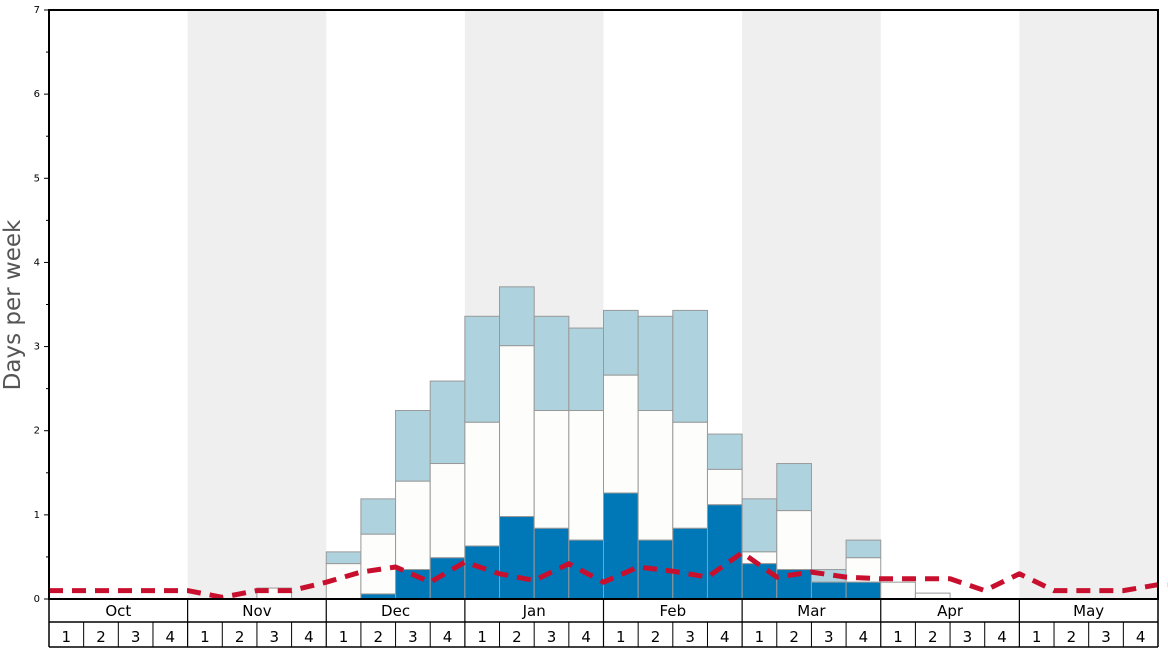 Image resolution: width=1168 pixels, height=652 pixels. I want to click on month-label-oct: Oct, so click(118, 611).